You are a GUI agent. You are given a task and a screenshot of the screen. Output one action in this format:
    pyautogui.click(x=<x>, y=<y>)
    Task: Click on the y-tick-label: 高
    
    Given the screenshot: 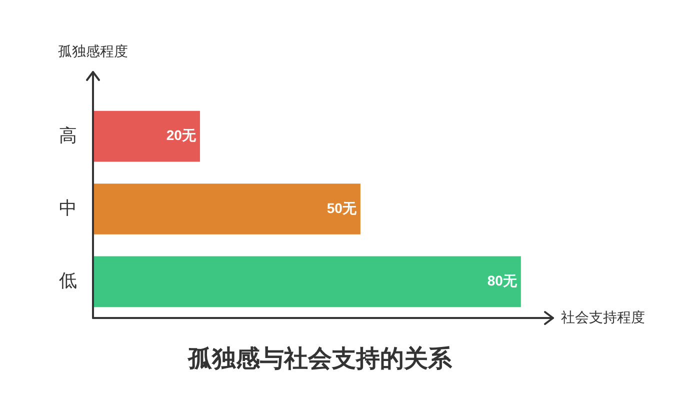 What is the action you would take?
    pyautogui.click(x=68, y=135)
    